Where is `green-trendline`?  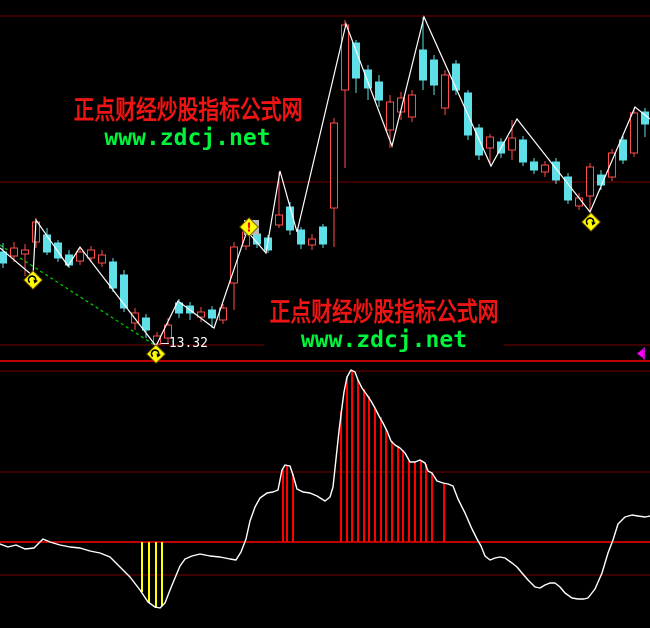 green-trendline is located at coordinates (78, 295).